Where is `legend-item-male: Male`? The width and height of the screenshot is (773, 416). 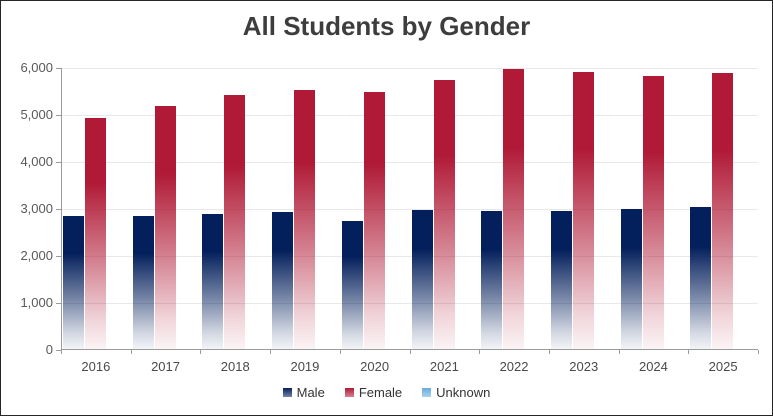 legend-item-male: Male is located at coordinates (303, 392).